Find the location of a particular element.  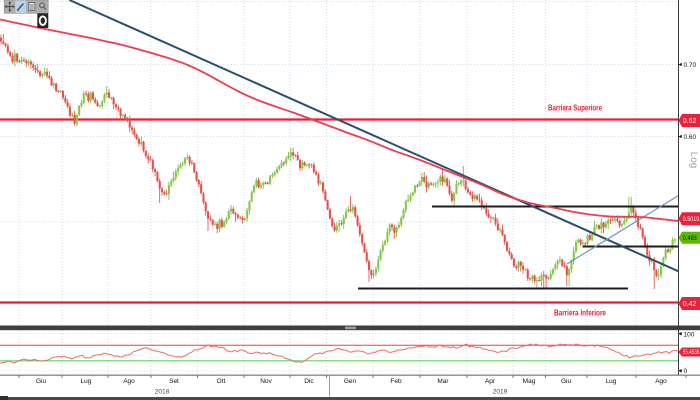

svg-text: 0 is located at coordinates (686, 371).